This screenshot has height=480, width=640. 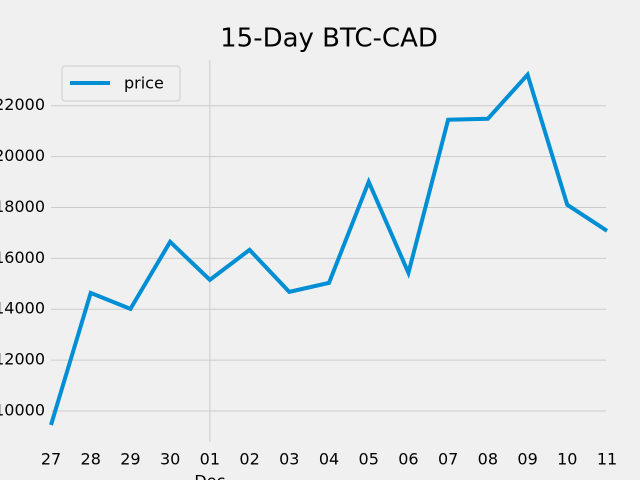 I want to click on x-tick-label: 03, so click(x=289, y=459).